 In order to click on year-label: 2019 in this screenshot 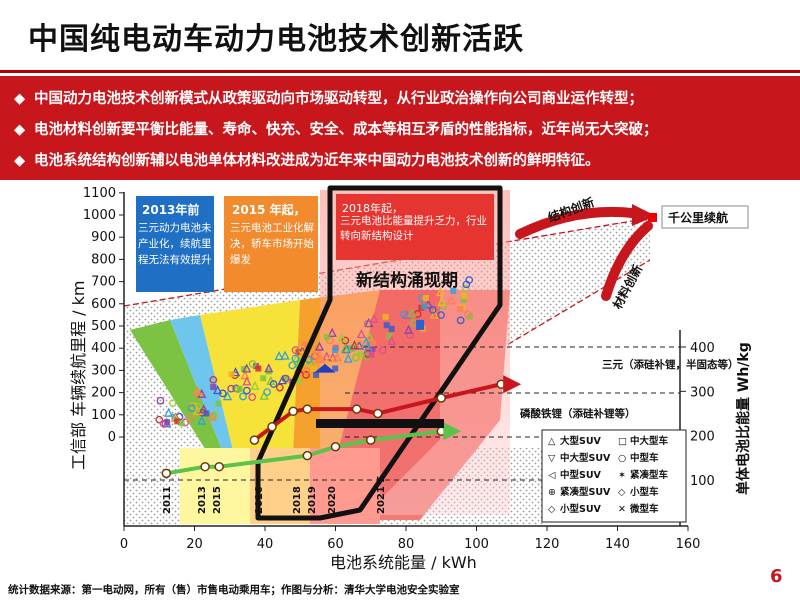, I will do `click(312, 500)`.